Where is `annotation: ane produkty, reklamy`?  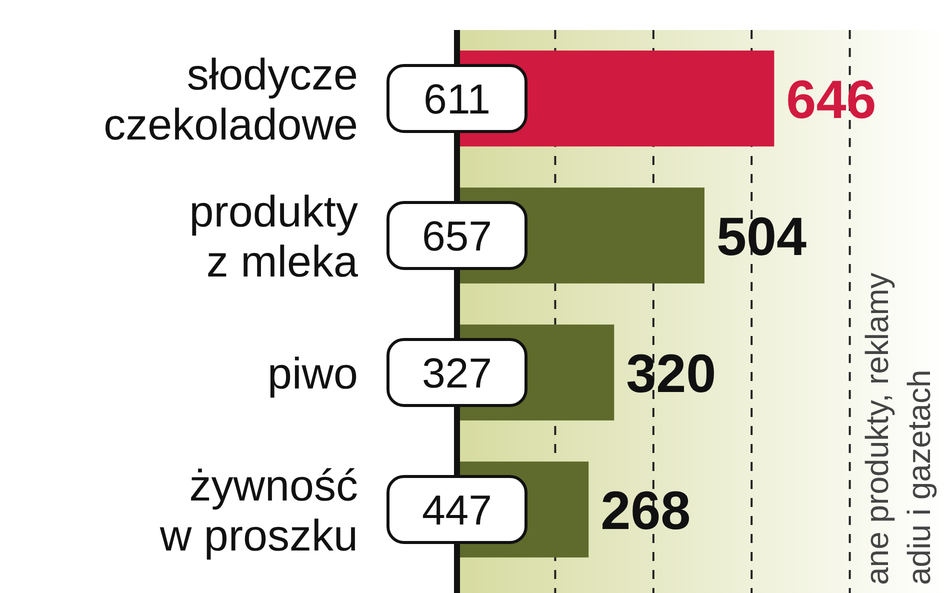
annotation: ane produkty, reklamy is located at coordinates (877, 428).